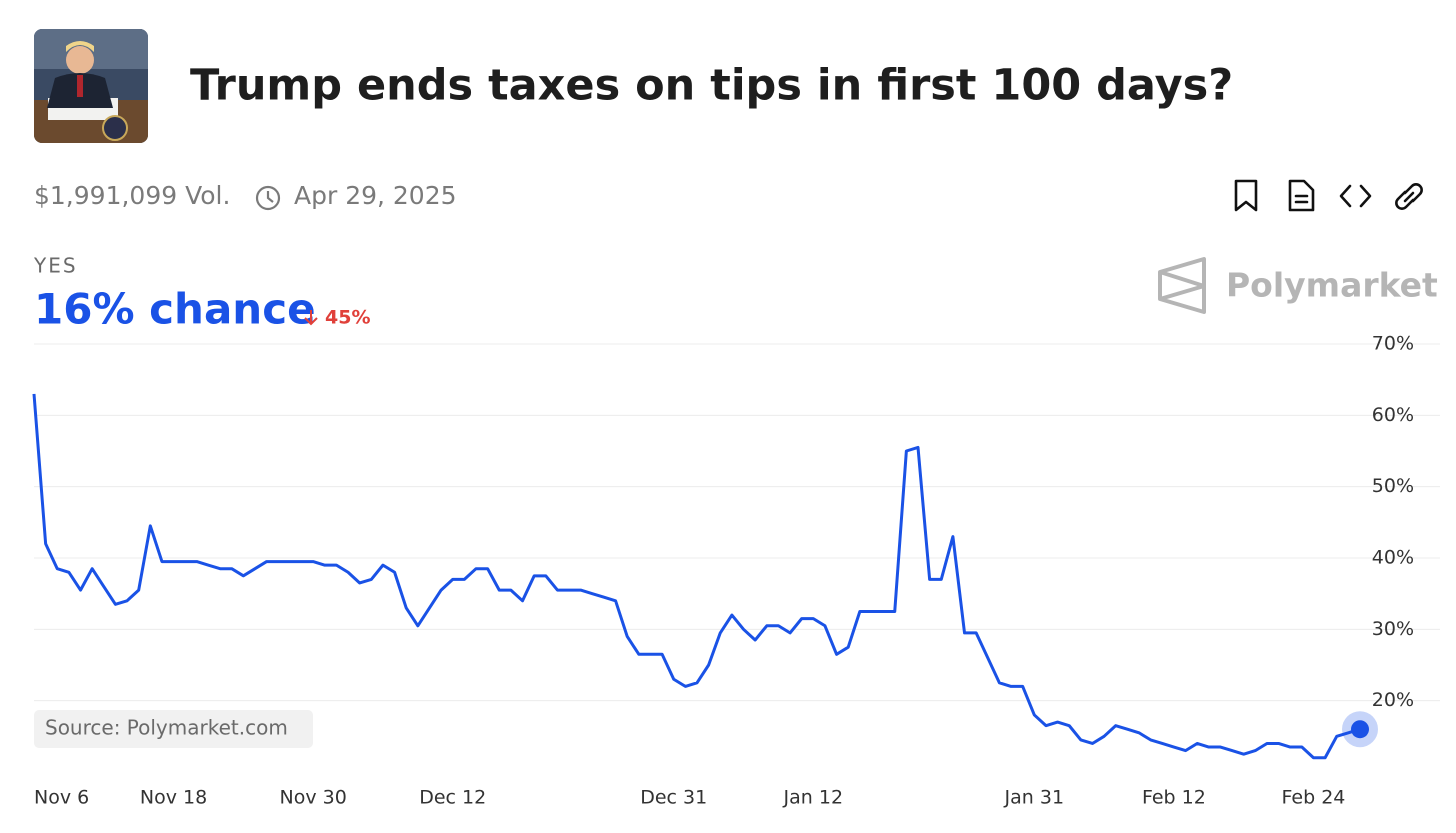 The width and height of the screenshot is (1456, 833). Describe the element at coordinates (1393, 558) in the screenshot. I see `y-tick-label: 40%` at that location.